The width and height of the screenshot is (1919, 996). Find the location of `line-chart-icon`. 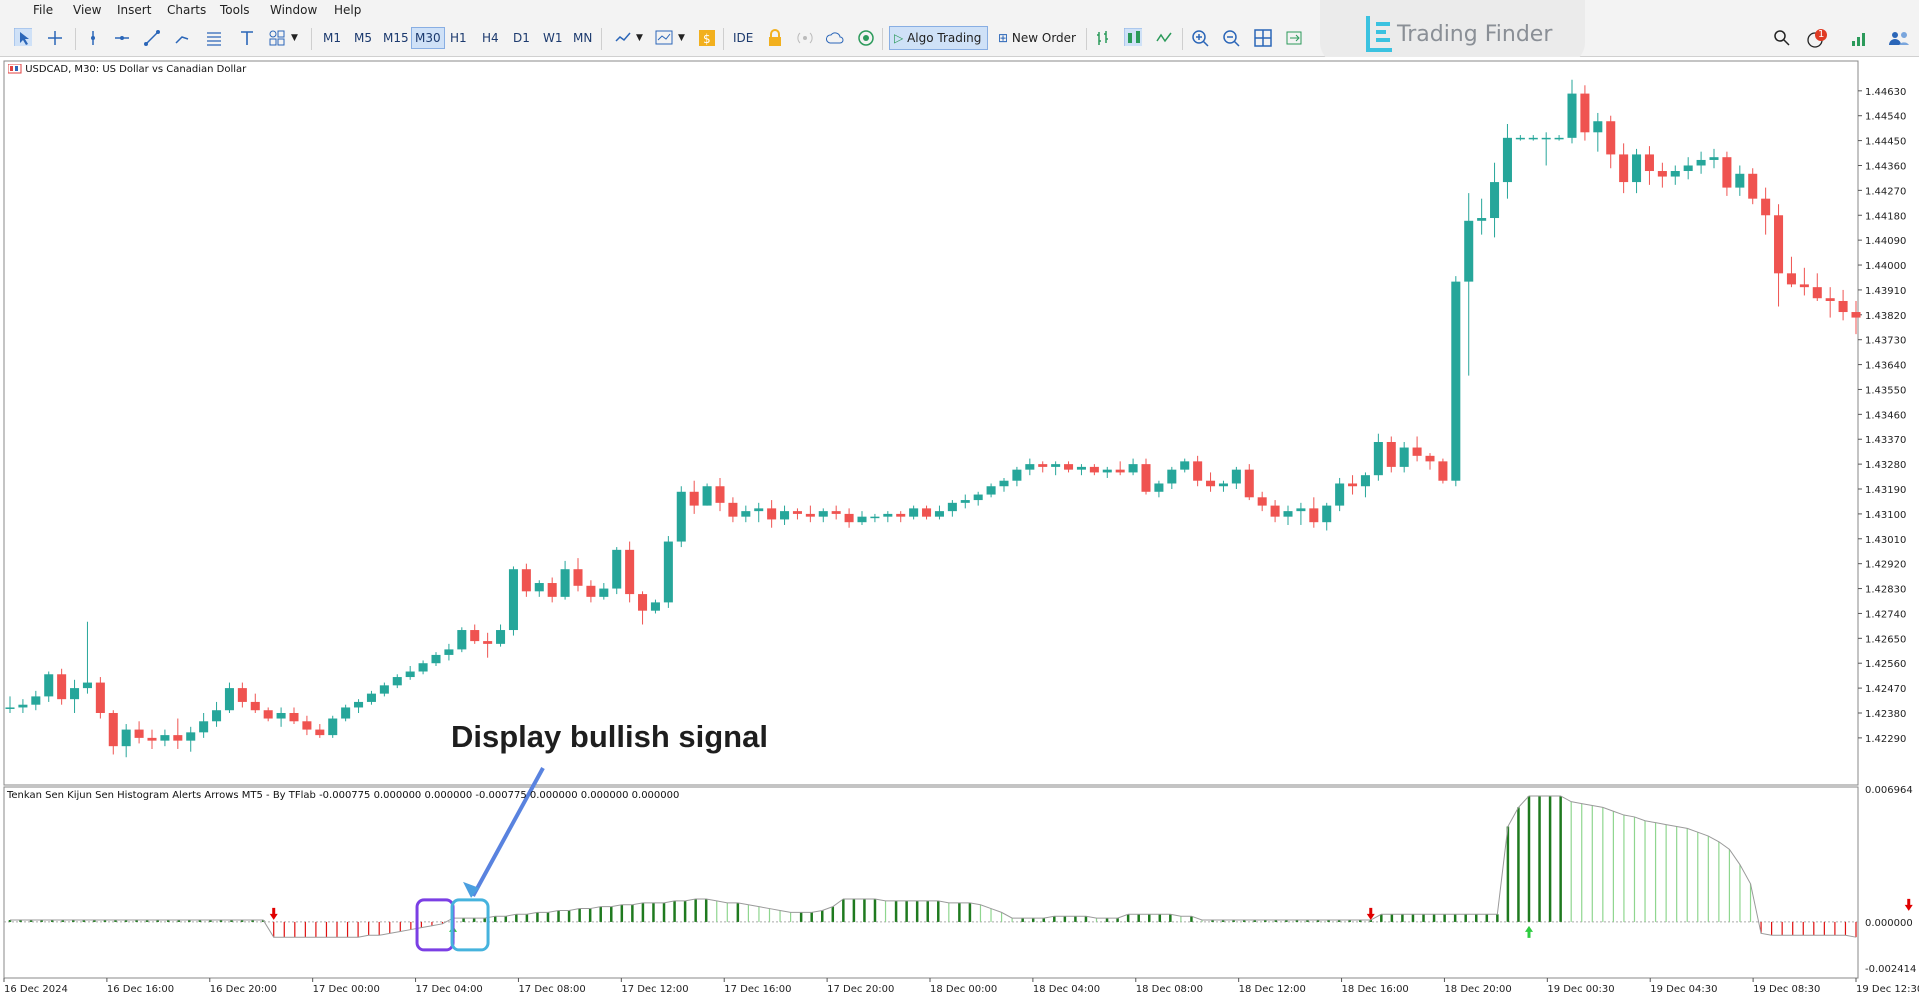

line-chart-icon is located at coordinates (1164, 38).